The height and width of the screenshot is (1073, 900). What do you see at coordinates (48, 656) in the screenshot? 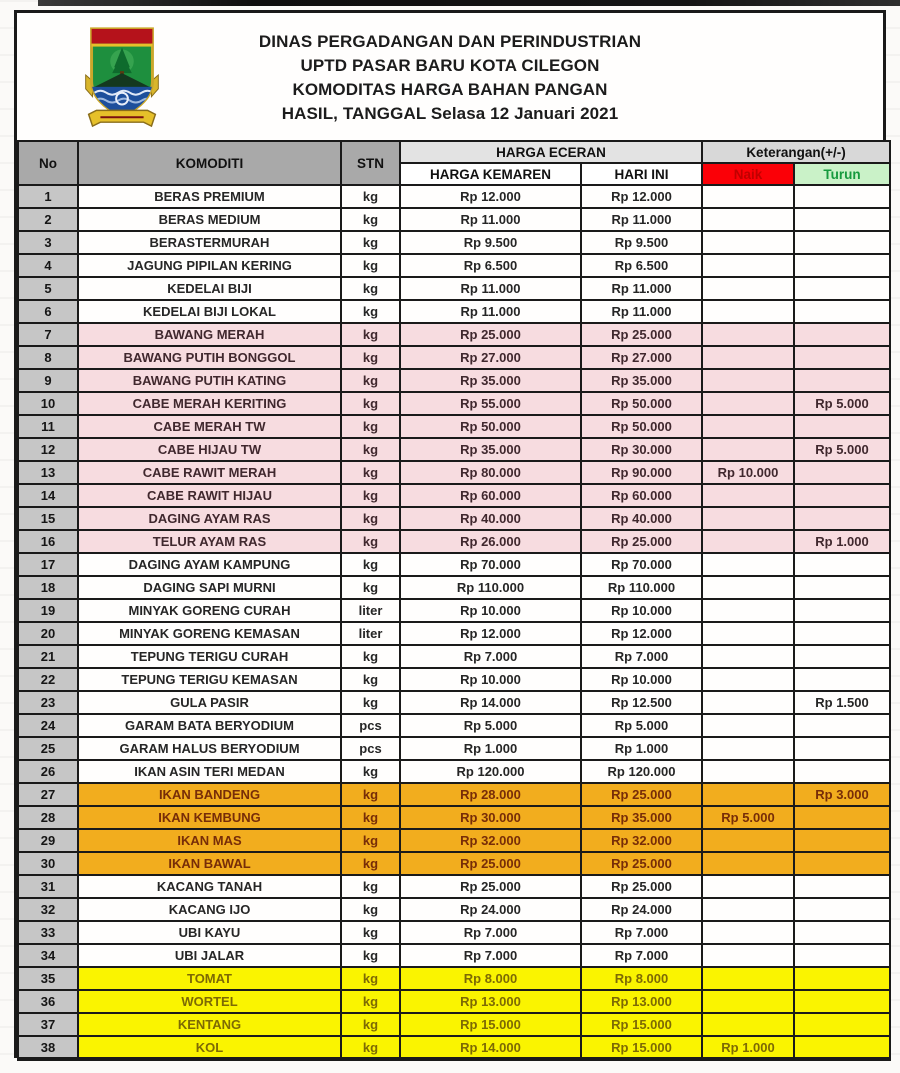
I see `cell-no: 21` at bounding box center [48, 656].